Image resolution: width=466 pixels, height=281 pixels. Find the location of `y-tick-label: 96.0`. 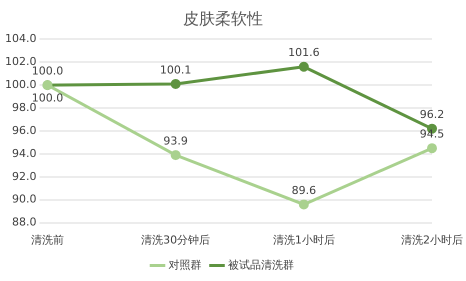

y-tick-label: 96.0 is located at coordinates (24, 130).